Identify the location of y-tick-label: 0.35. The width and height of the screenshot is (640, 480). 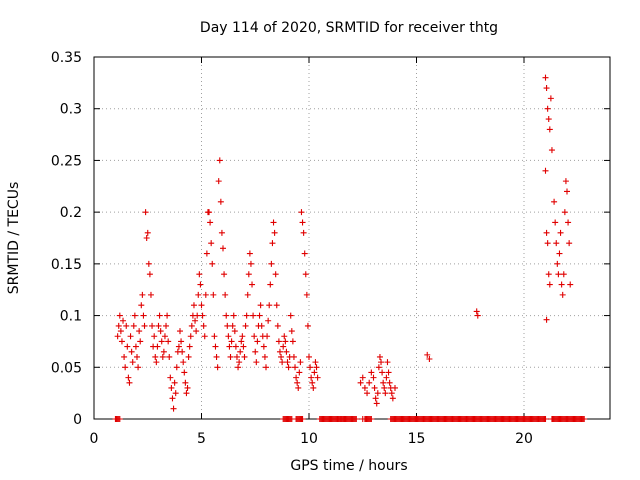
(66, 58).